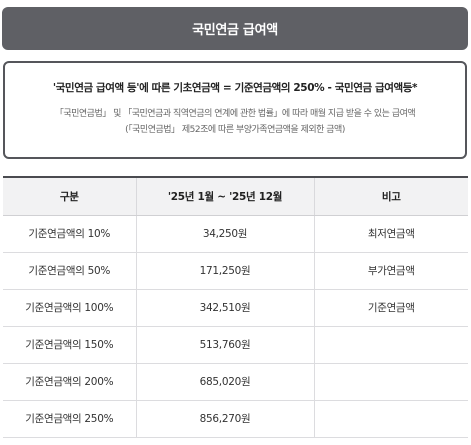  I want to click on cell-amount: 856,270원, so click(225, 419).